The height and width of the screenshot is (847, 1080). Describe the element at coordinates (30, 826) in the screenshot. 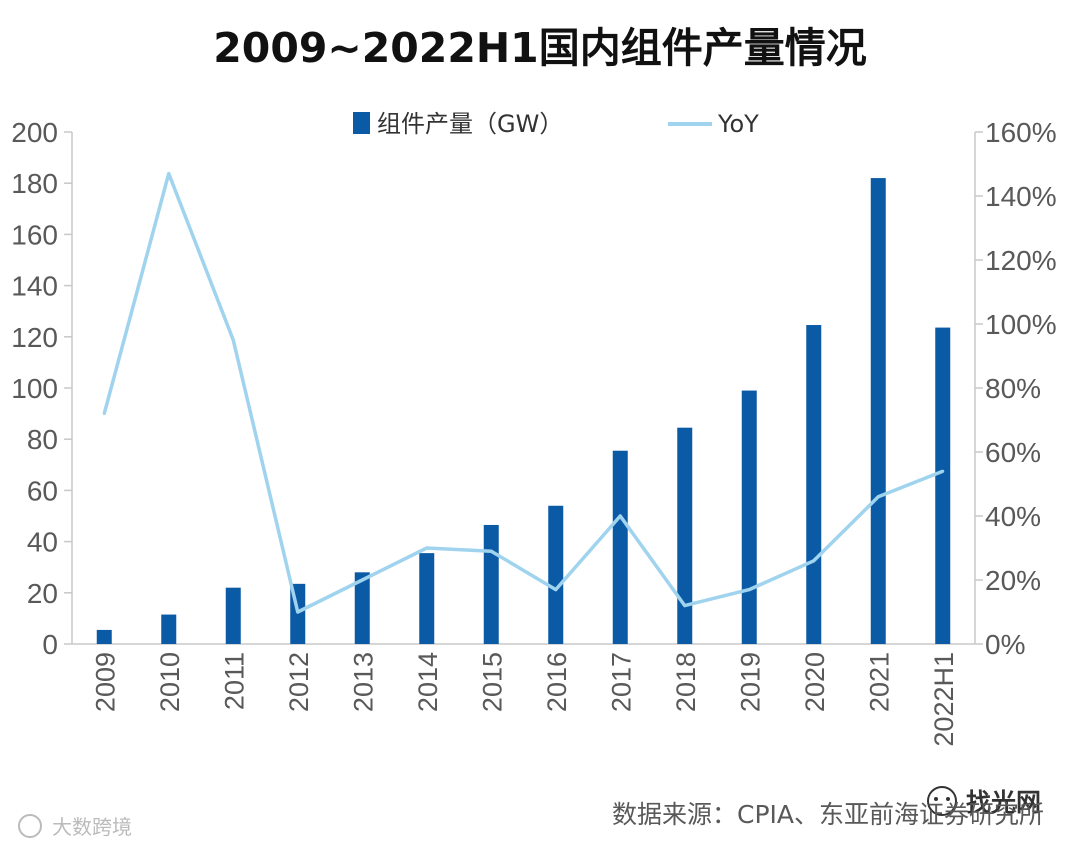

I see `watermark-logo-icon` at that location.